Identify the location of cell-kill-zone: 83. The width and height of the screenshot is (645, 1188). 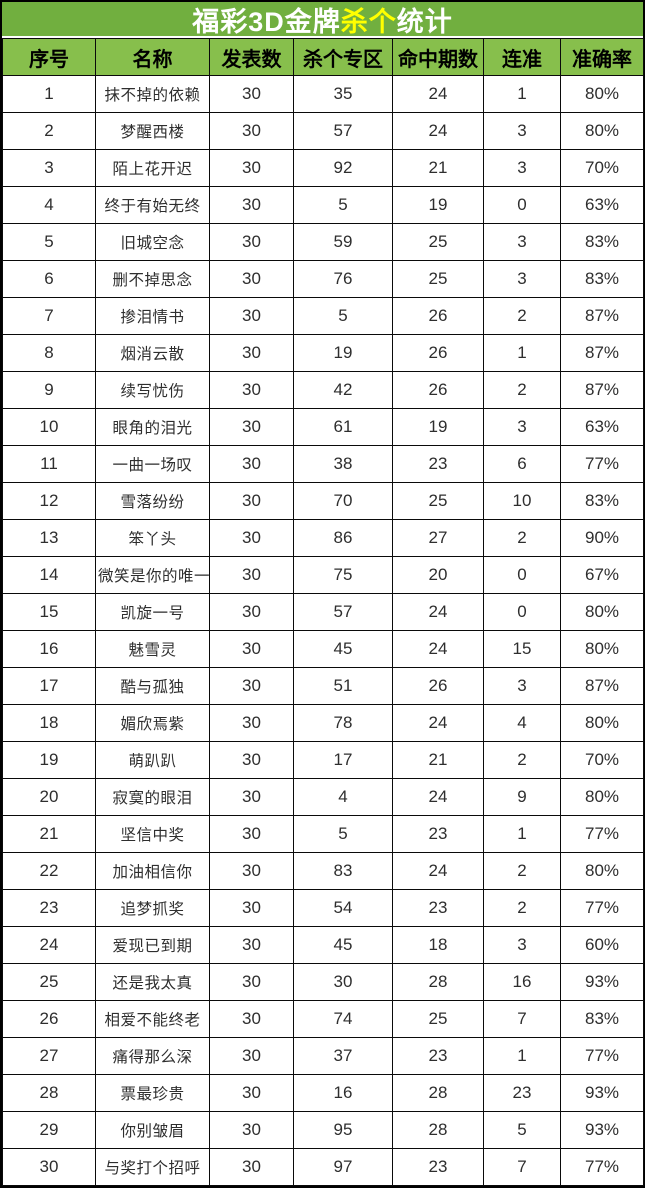
(343, 871).